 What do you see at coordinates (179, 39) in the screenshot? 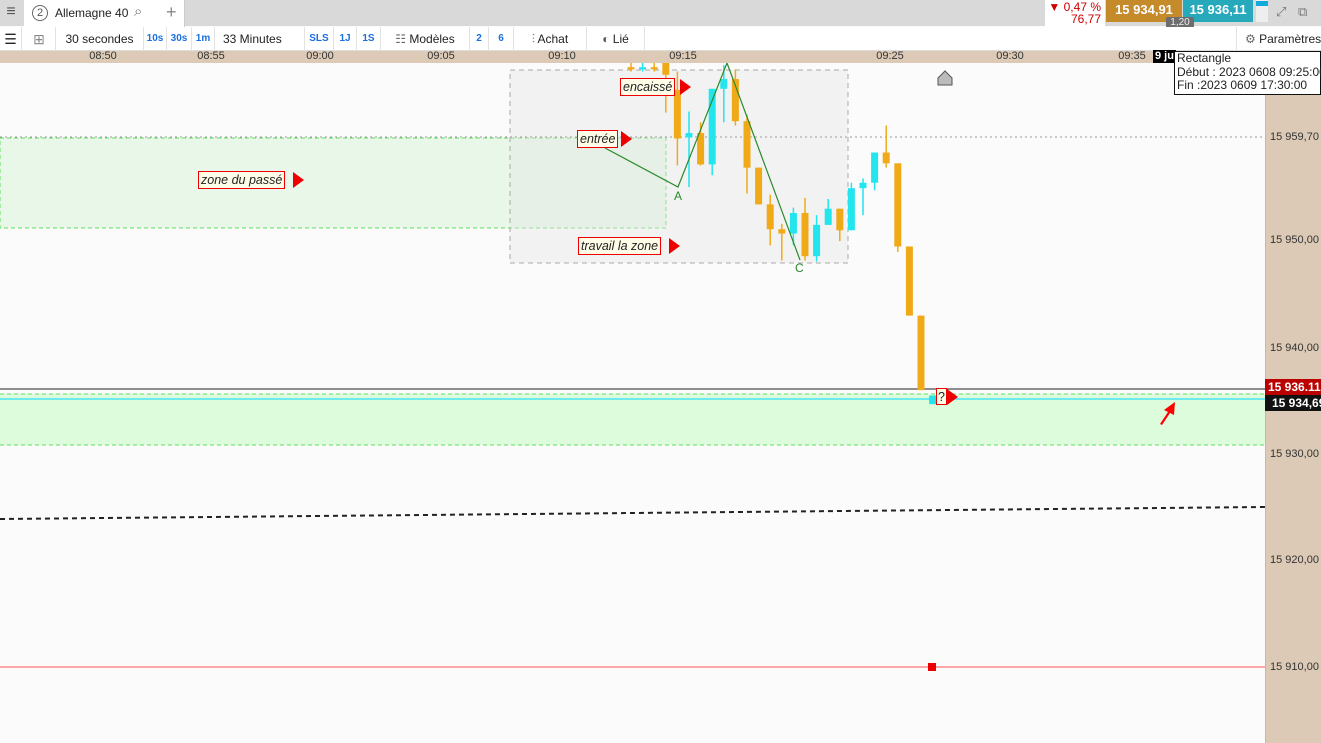
I see `interval-30s: 30s` at bounding box center [179, 39].